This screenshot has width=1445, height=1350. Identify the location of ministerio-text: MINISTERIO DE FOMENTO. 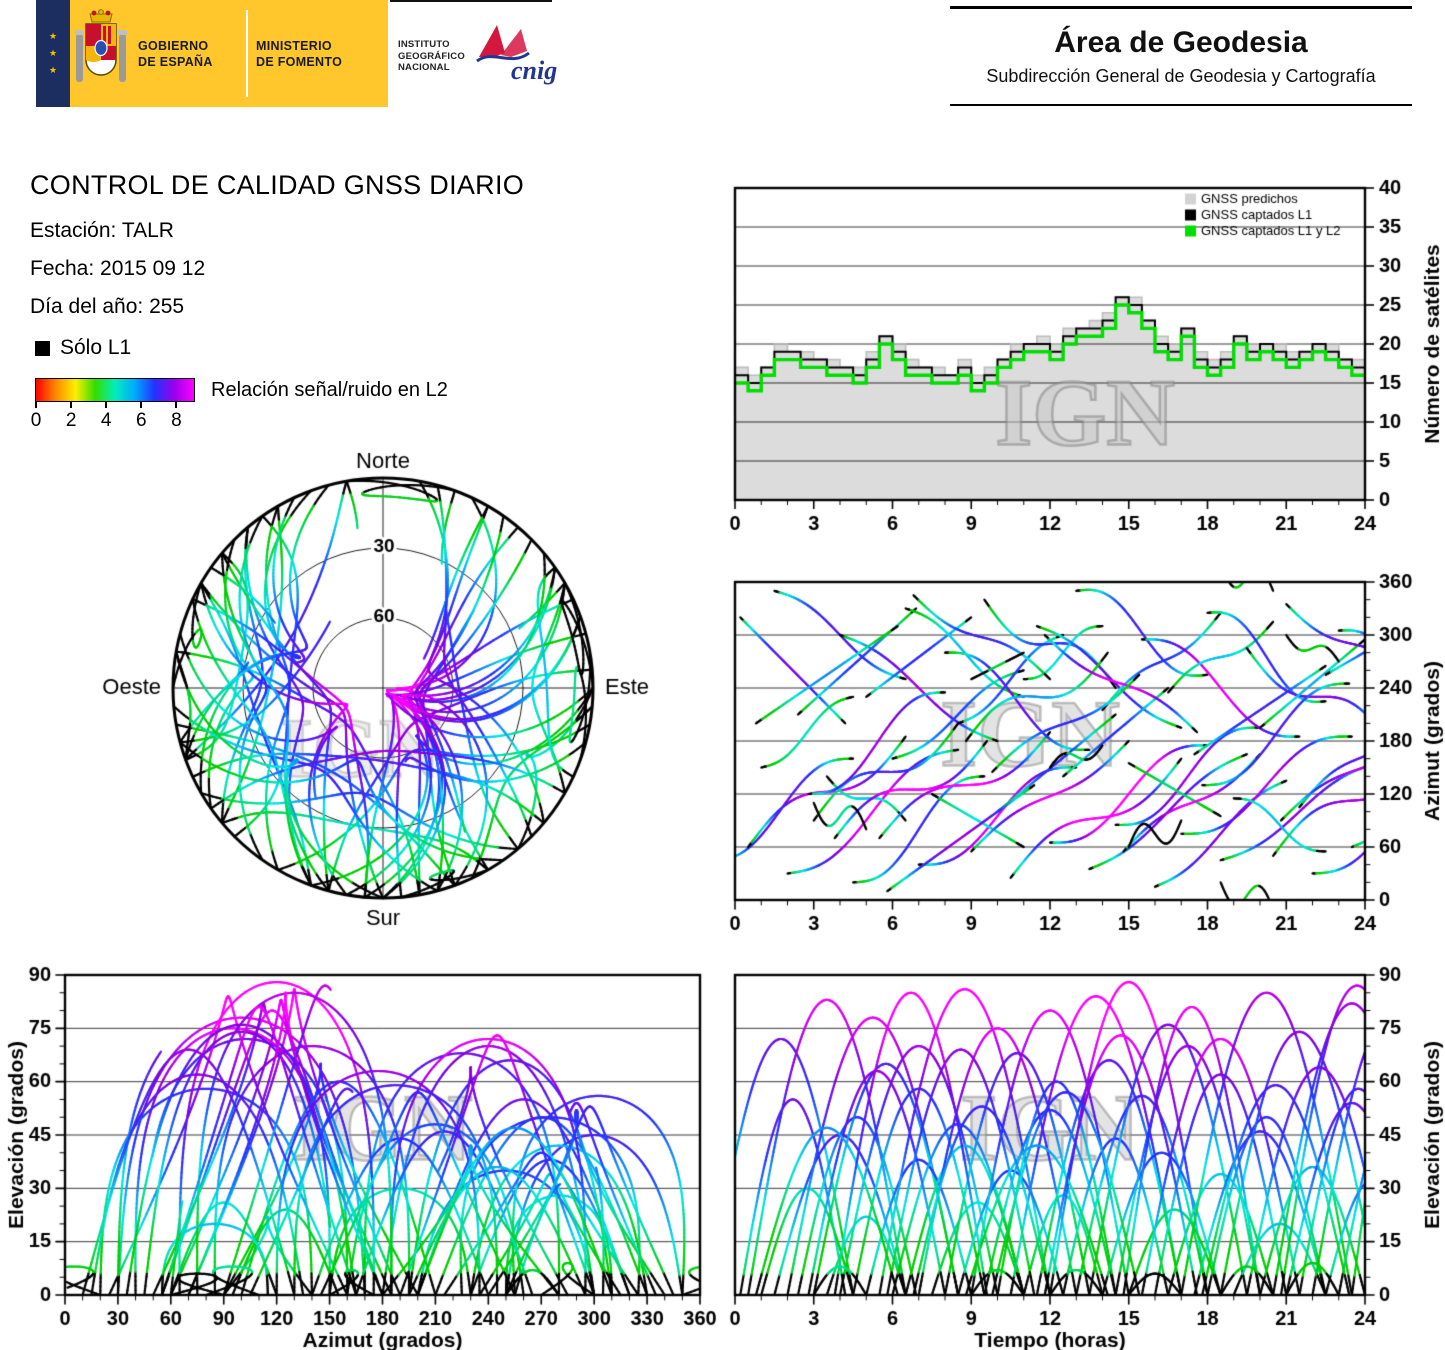
(304, 53).